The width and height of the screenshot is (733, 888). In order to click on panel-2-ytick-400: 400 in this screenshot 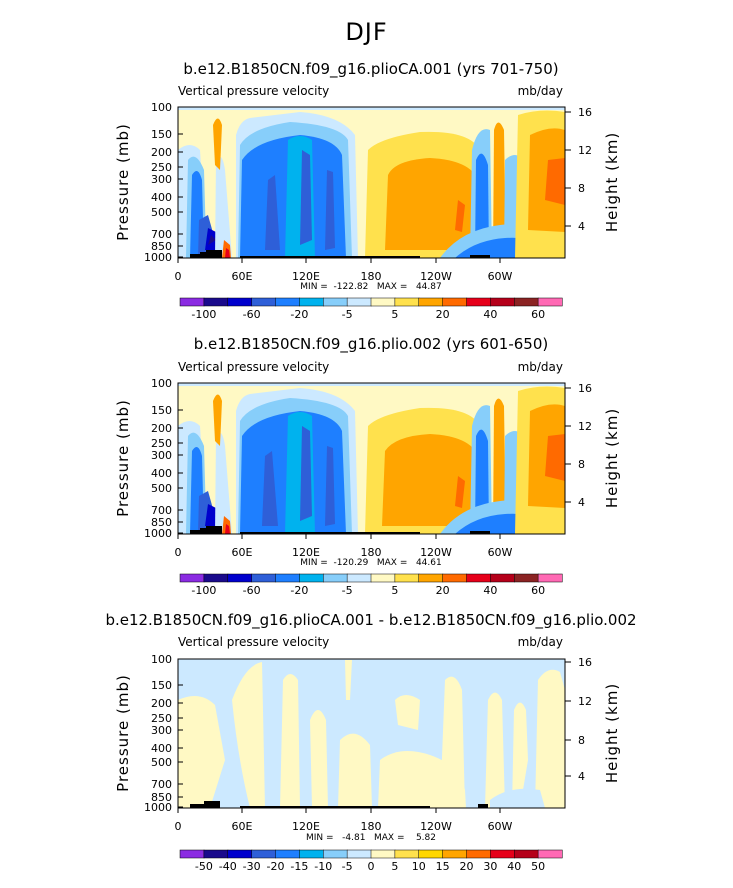, I will do `click(161, 473)`.